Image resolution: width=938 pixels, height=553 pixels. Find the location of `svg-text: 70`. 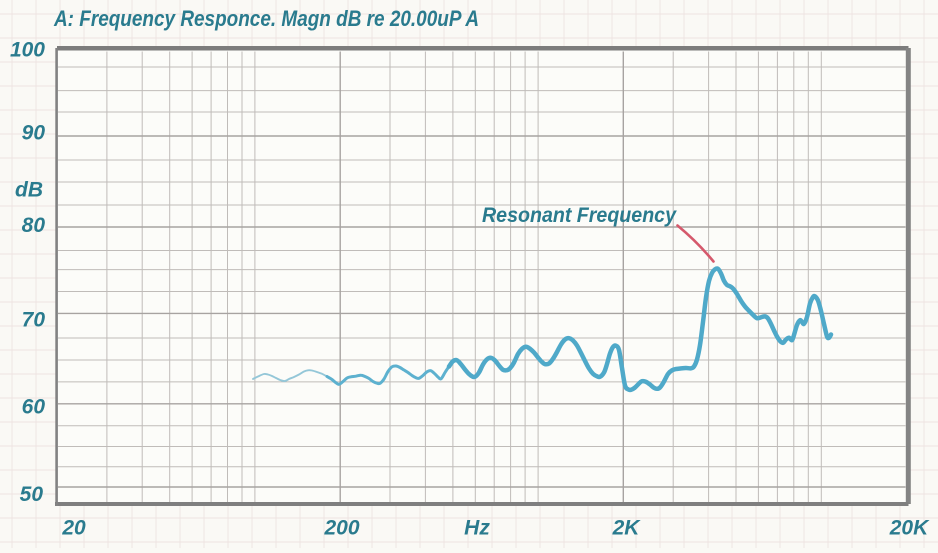

svg-text: 70 is located at coordinates (34, 319).